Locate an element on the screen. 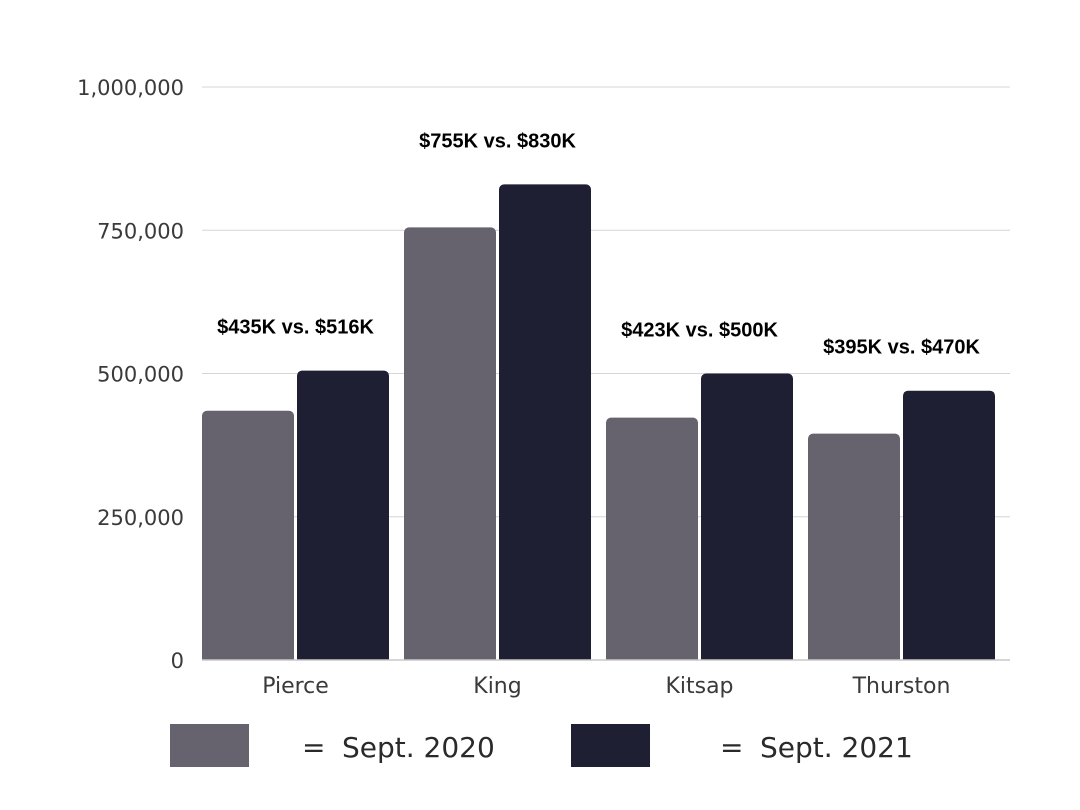 This screenshot has width=1080, height=810. category-label: King is located at coordinates (497, 686).